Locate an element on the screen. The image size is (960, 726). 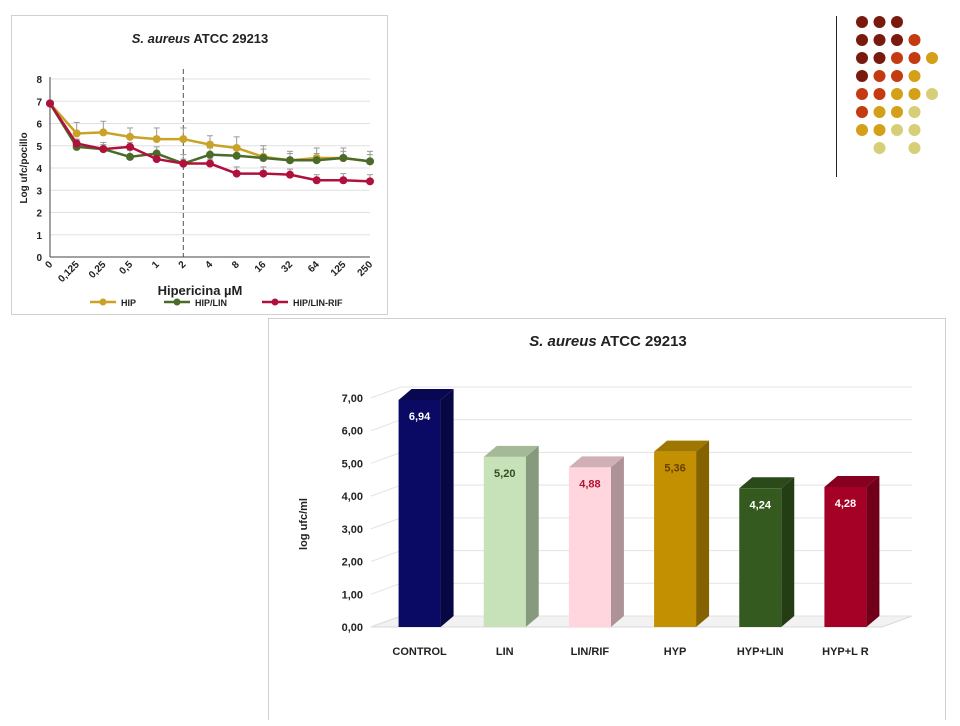
y-tick-label: 0 is located at coordinates (39, 258).